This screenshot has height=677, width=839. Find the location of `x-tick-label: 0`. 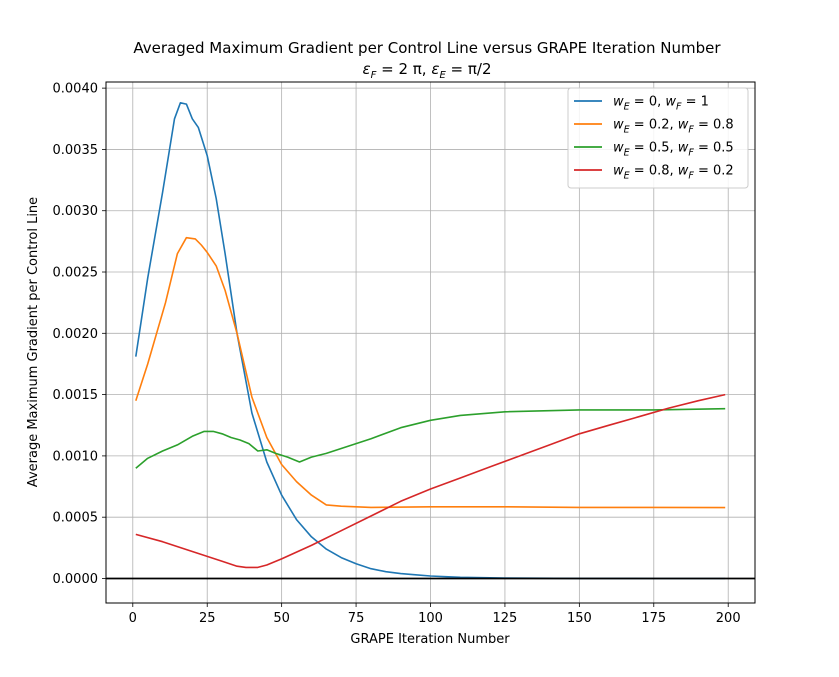

x-tick-label: 0 is located at coordinates (133, 618).